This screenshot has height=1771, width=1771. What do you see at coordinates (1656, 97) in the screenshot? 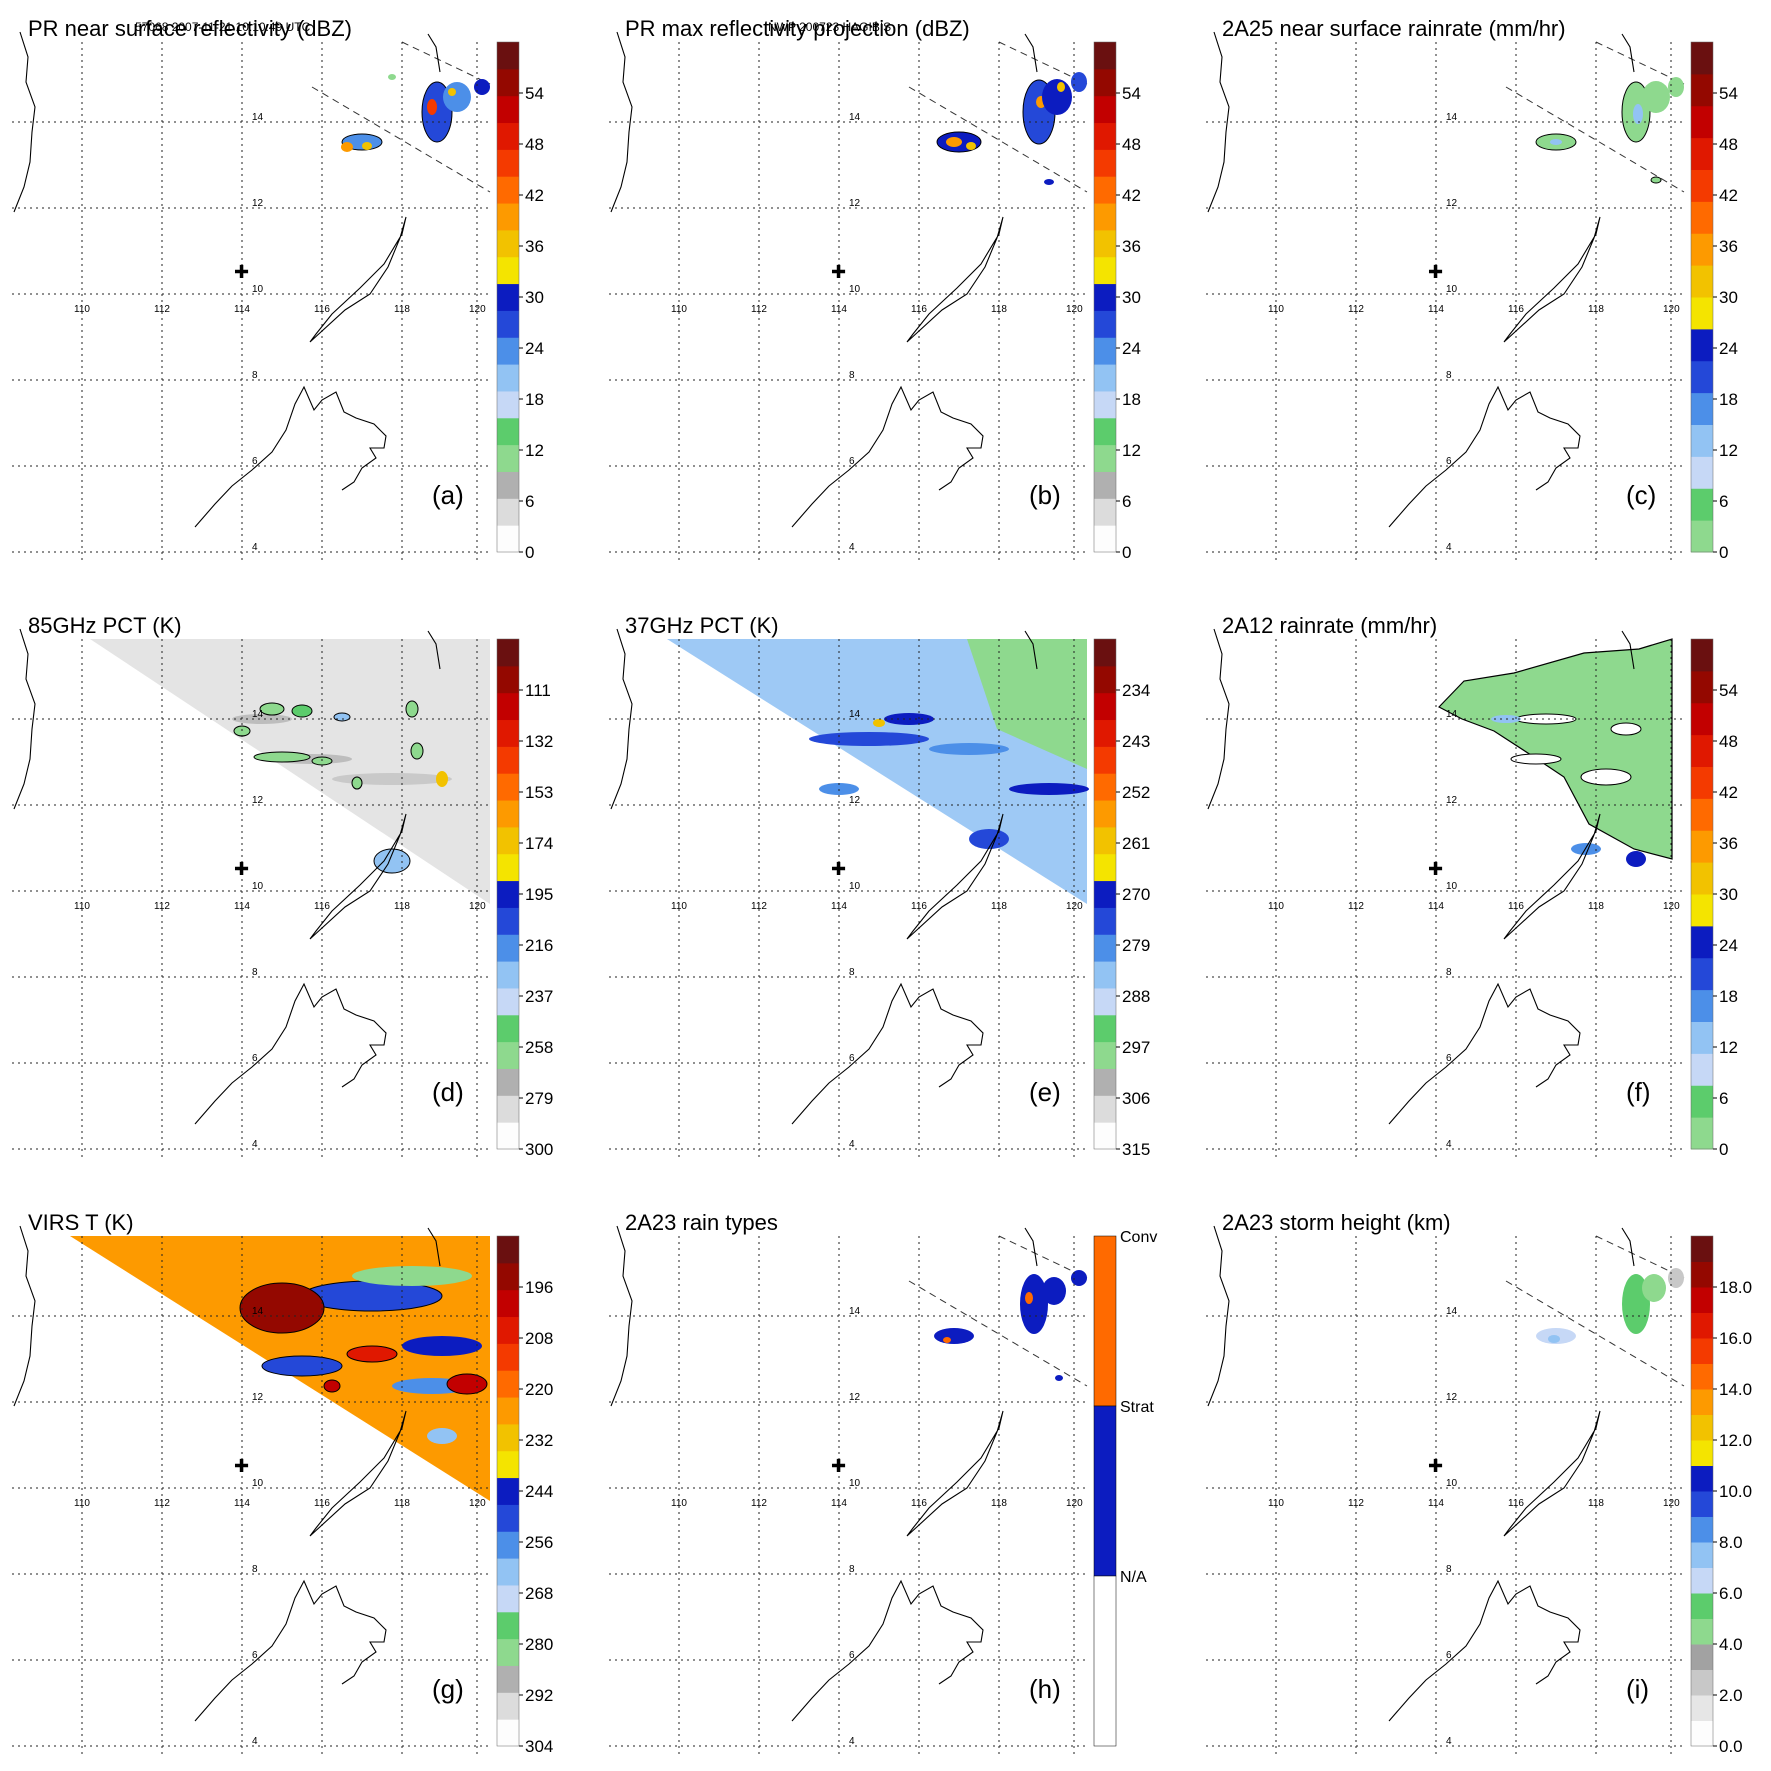
I see `rainrate-cell` at bounding box center [1656, 97].